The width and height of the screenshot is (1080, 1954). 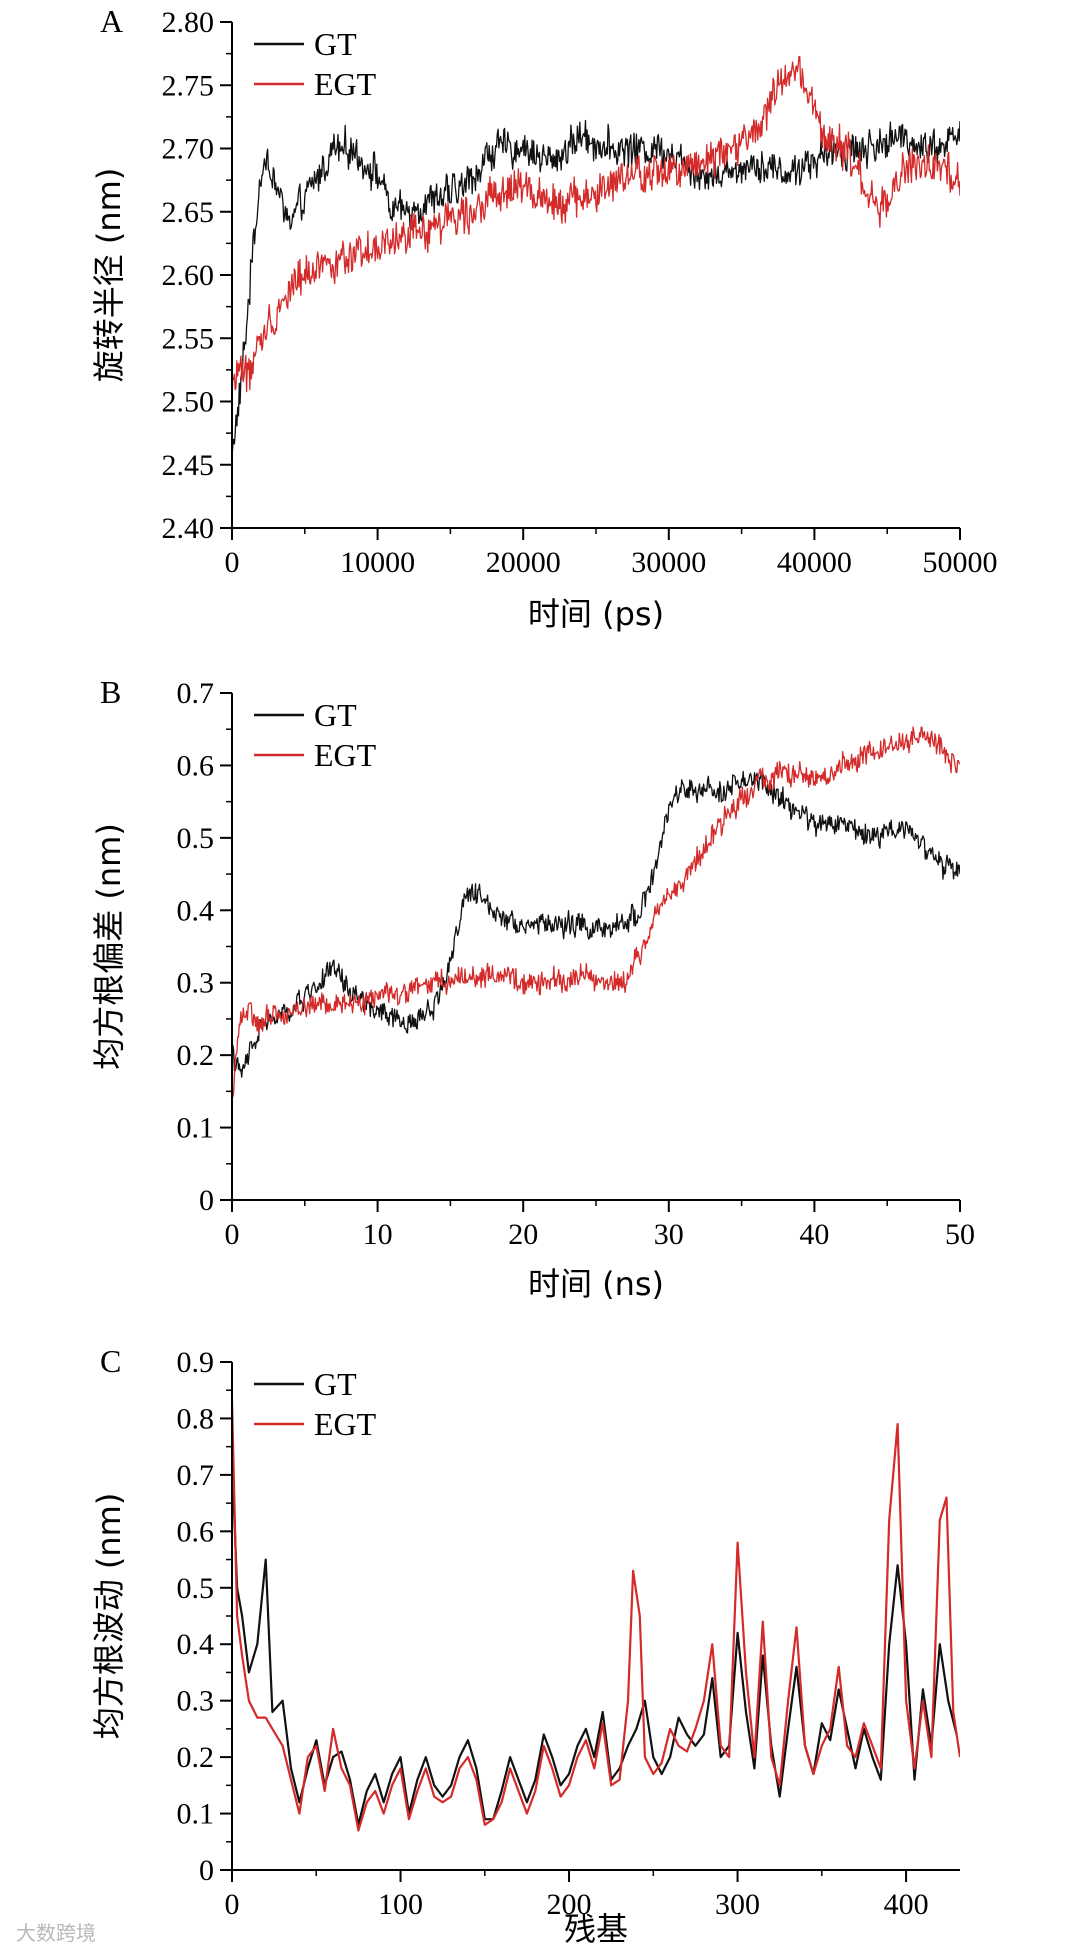 What do you see at coordinates (960, 1234) in the screenshot?
I see `x-tick-label: 50` at bounding box center [960, 1234].